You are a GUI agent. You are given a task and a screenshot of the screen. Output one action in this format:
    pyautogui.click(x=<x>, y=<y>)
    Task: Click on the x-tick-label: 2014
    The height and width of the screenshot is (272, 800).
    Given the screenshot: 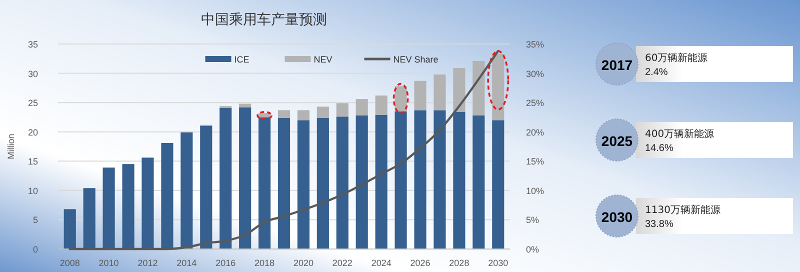 What is the action you would take?
    pyautogui.click(x=186, y=263)
    